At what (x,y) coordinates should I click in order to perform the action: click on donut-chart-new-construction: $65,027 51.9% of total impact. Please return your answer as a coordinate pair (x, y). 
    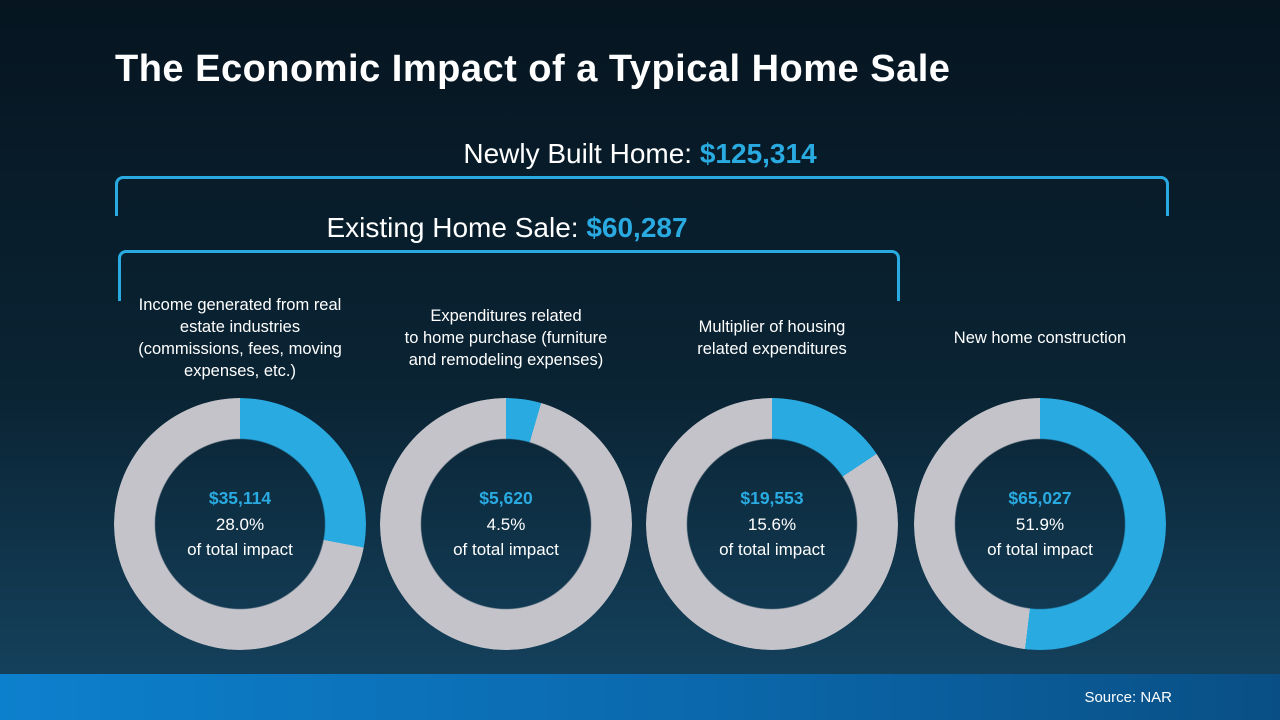
    Looking at the image, I should click on (1040, 524).